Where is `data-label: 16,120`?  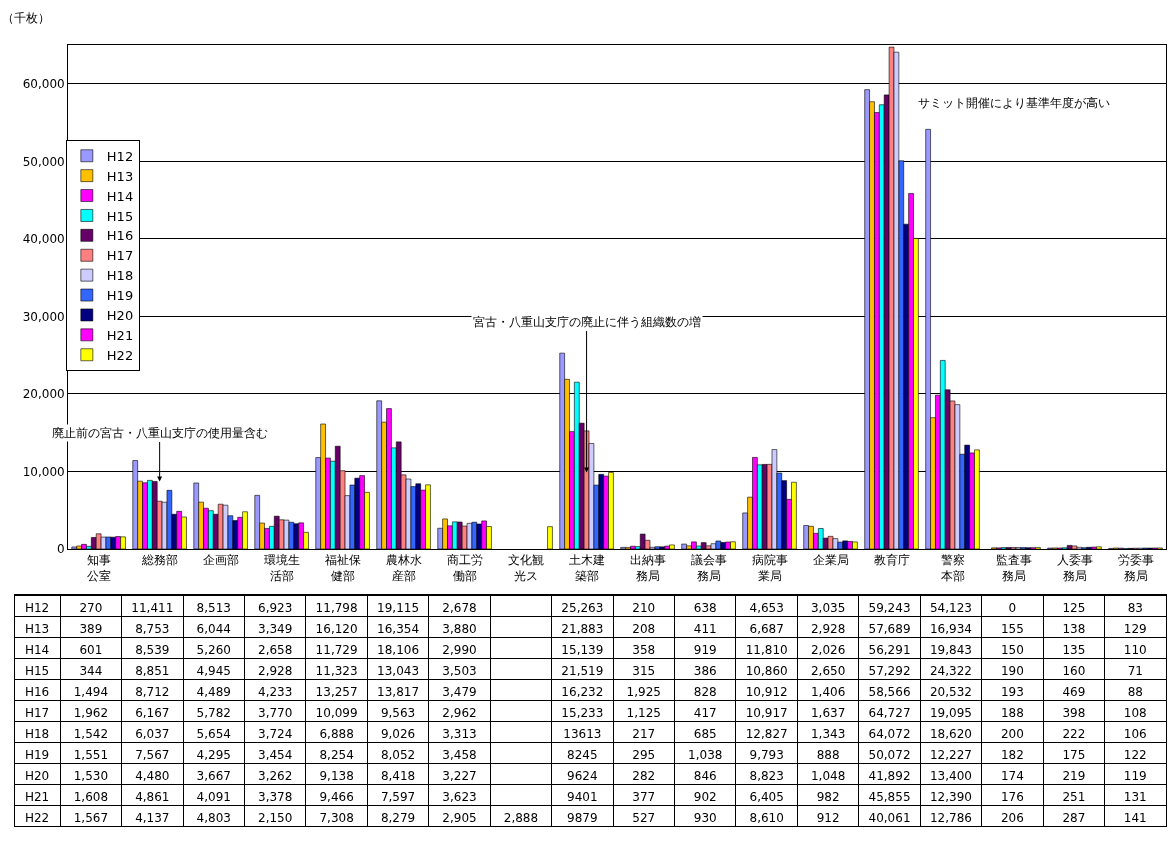
data-label: 16,120 is located at coordinates (336, 629).